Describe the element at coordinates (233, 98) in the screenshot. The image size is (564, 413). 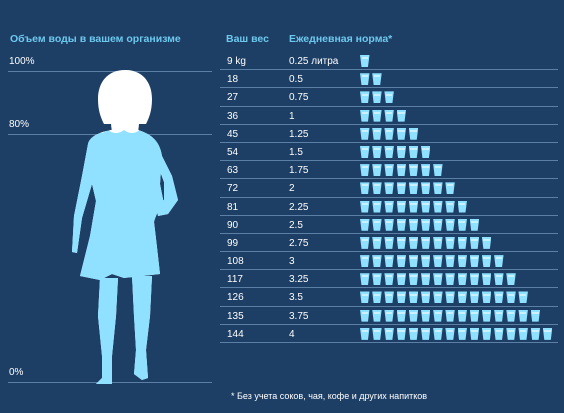
I see `weight-value: 27` at that location.